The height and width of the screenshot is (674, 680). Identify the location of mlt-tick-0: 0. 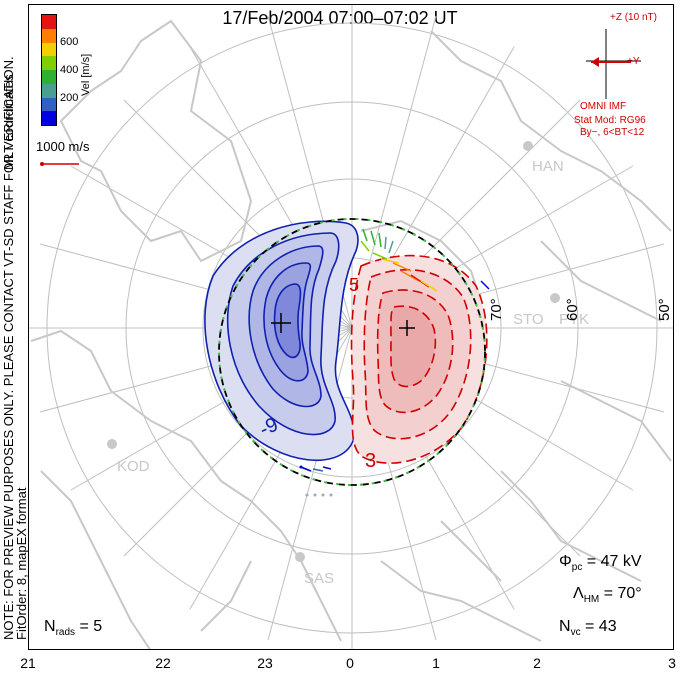
(350, 663).